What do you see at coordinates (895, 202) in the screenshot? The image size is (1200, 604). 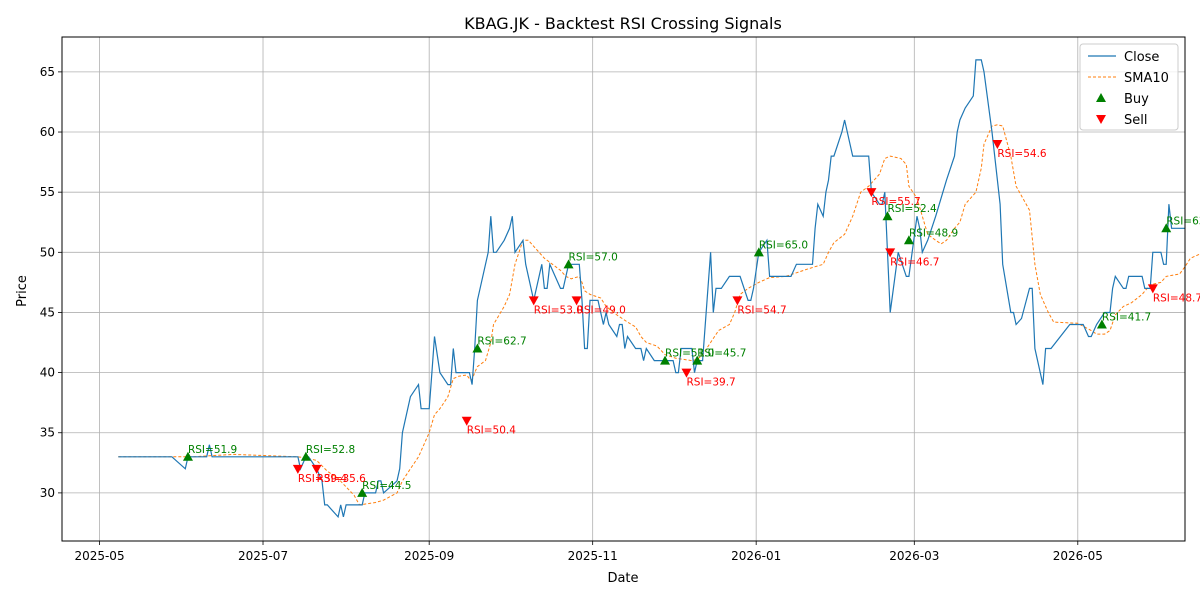 I see `sell-signal-label: RSI=55.7` at bounding box center [895, 202].